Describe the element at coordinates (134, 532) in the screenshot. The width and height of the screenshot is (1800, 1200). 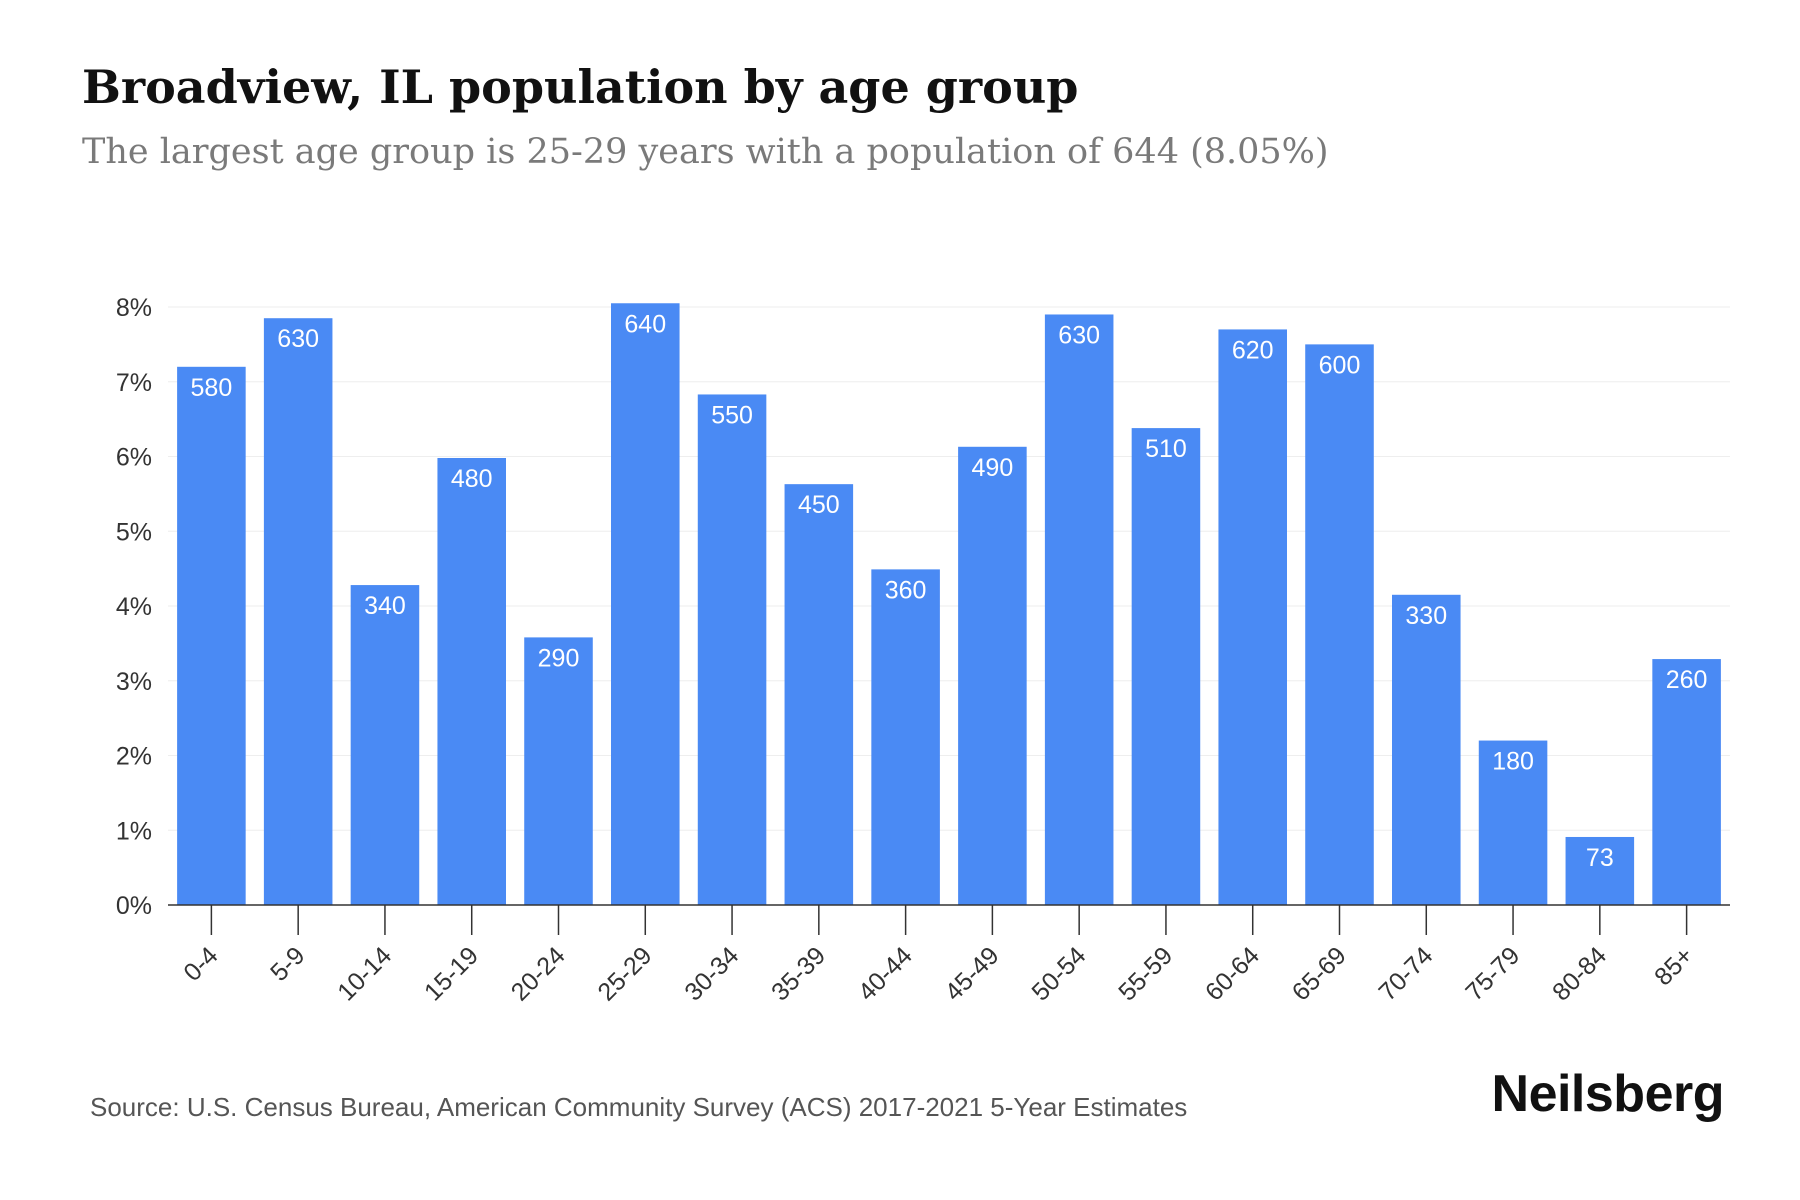
I see `y-tick-label: 5%` at that location.